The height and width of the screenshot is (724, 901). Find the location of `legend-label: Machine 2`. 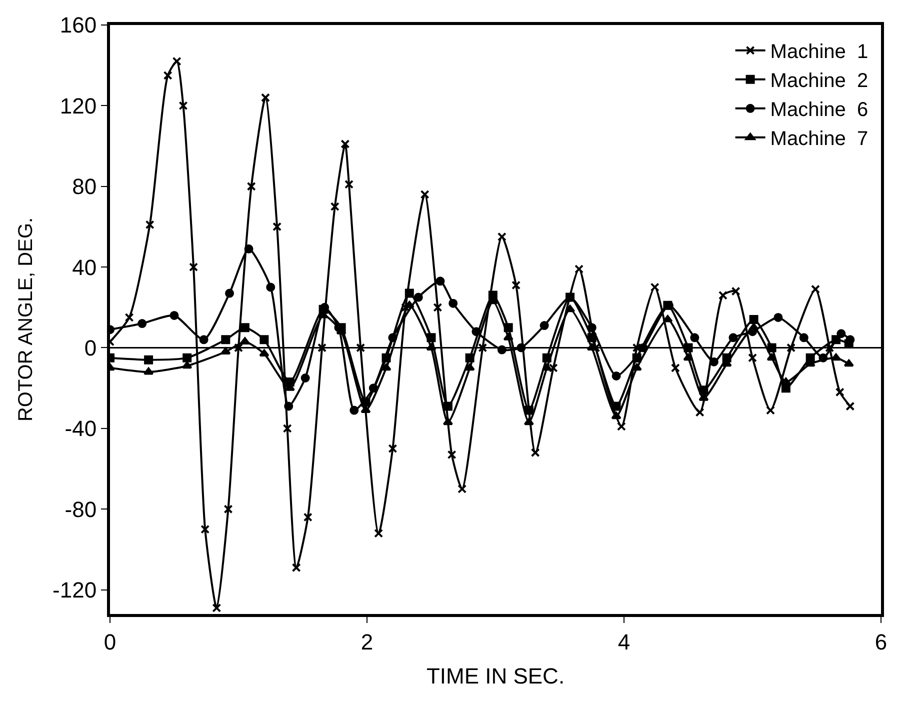

legend-label: Machine 2 is located at coordinates (819, 81).